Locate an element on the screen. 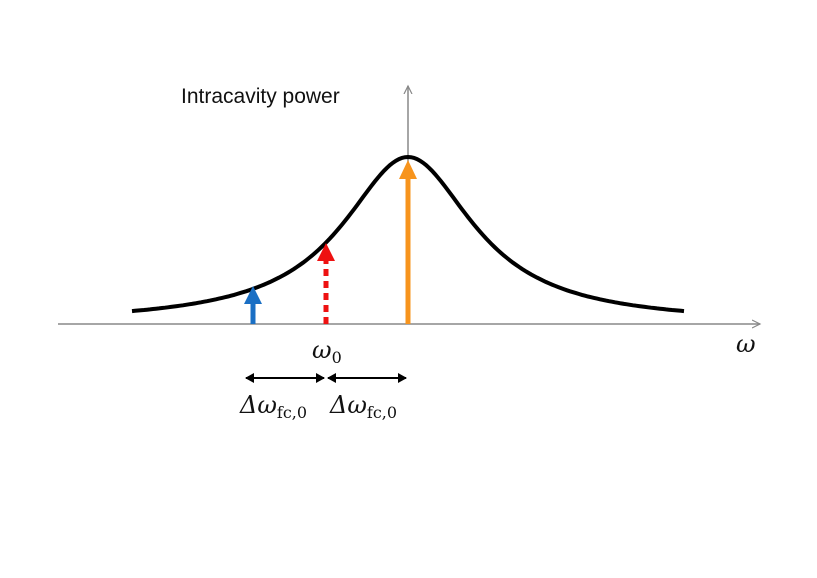 This screenshot has width=817, height=578. symbol: ω is located at coordinates (322, 350).